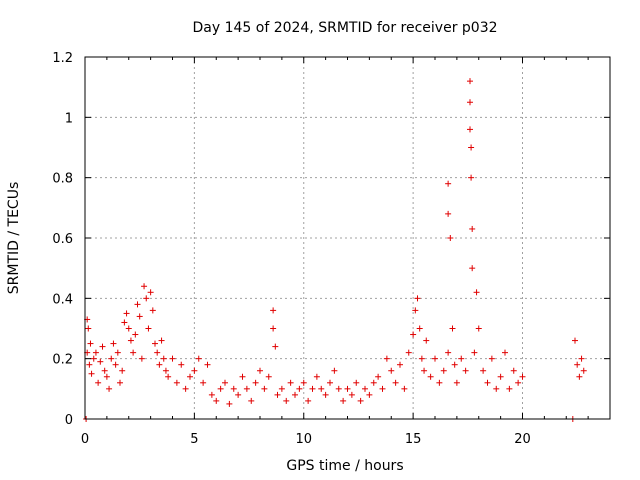 This screenshot has width=640, height=480. What do you see at coordinates (62, 58) in the screenshot?
I see `y-tick-label: 1.2` at bounding box center [62, 58].